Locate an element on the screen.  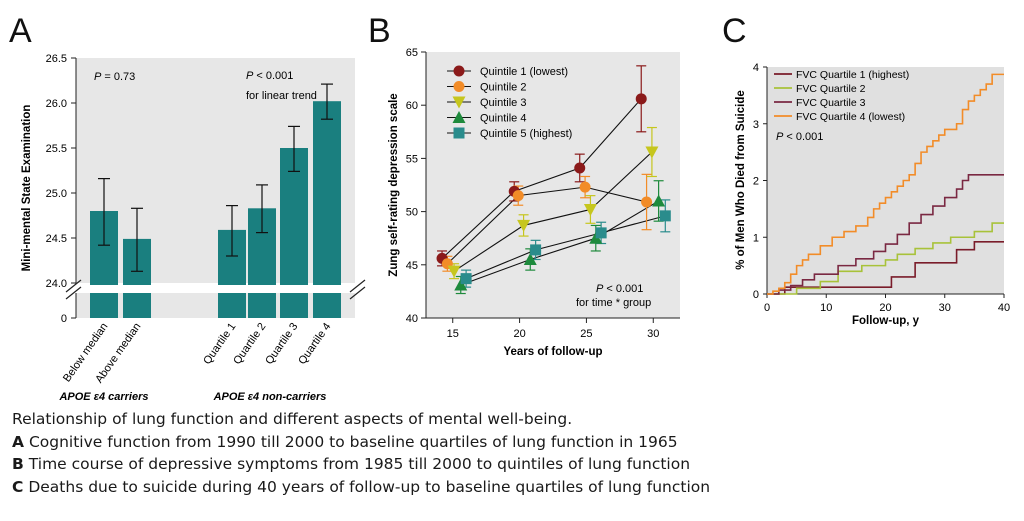
p-value-note: for linear trend is located at coordinates (281, 96).